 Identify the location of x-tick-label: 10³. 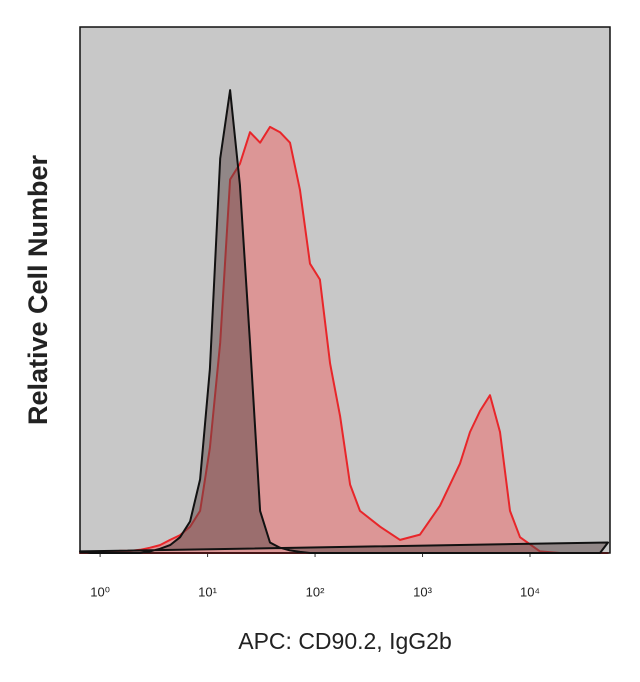
(422, 591).